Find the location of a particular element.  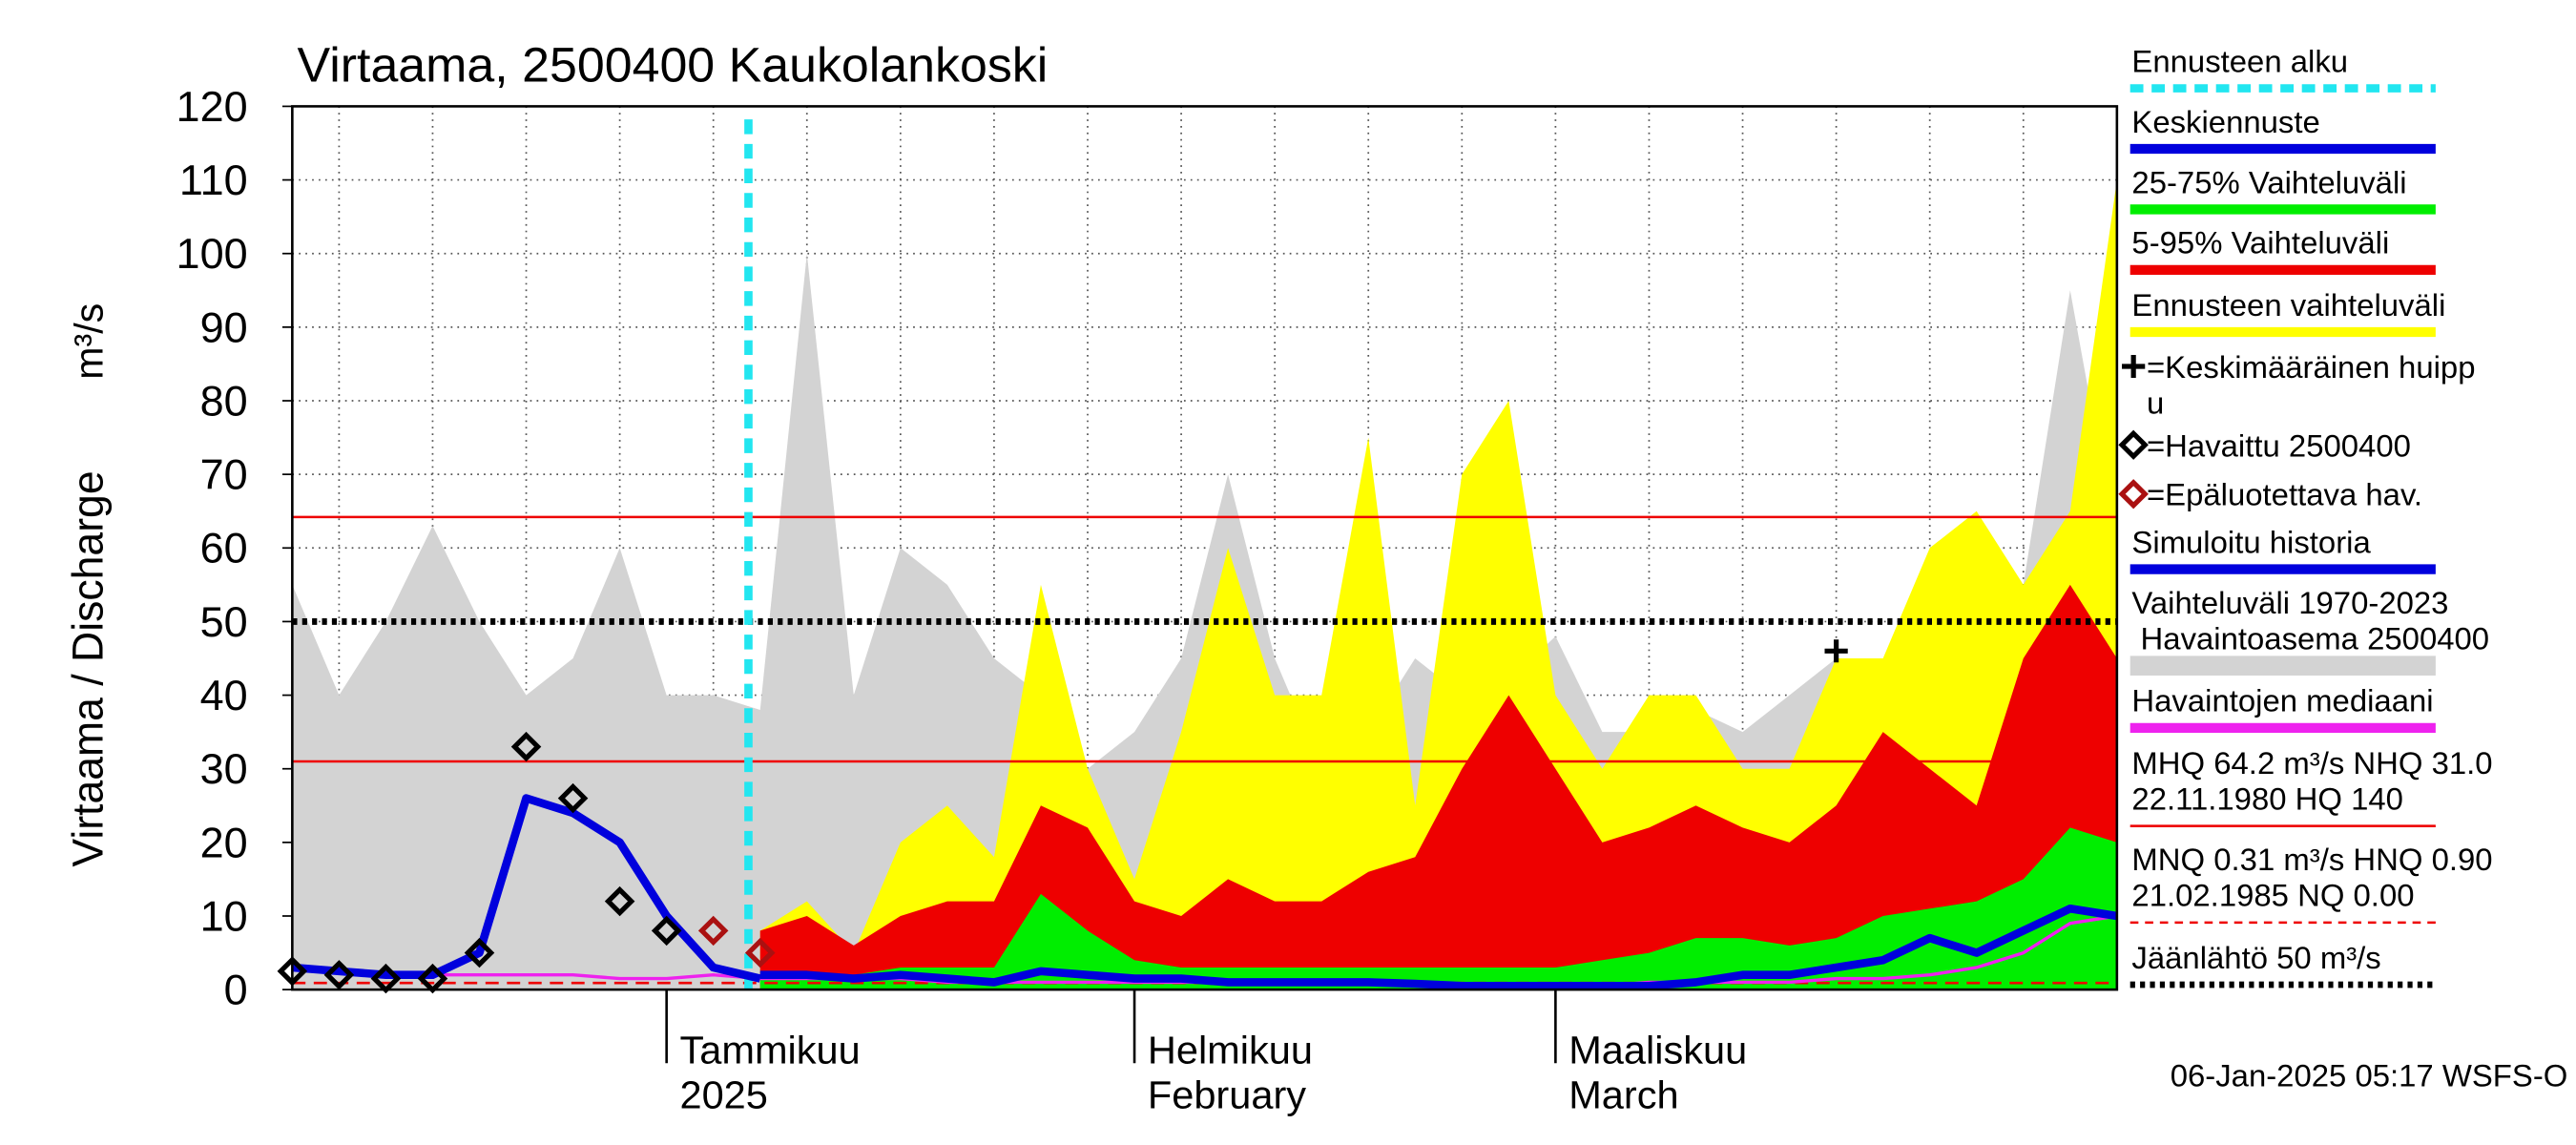

text-line: February is located at coordinates (1227, 1095).